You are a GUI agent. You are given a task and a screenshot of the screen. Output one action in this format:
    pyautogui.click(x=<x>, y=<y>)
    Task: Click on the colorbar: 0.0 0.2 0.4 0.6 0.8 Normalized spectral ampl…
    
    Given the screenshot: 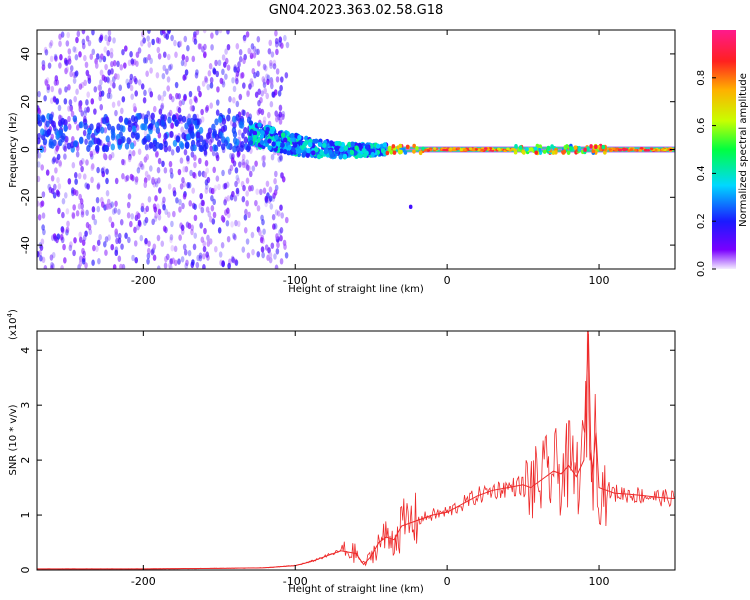 What is the action you would take?
    pyautogui.click(x=722, y=153)
    